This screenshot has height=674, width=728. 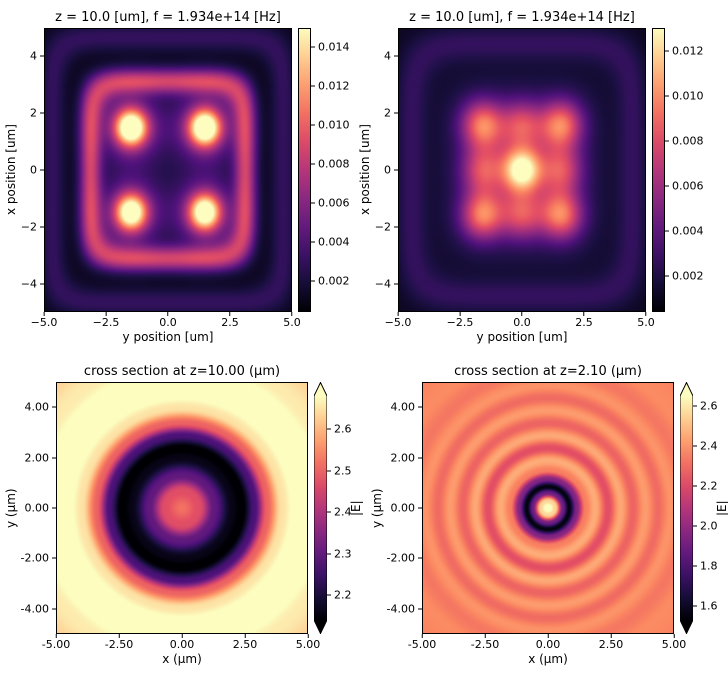 I want to click on colorbar-tick-label: 0.004, so click(x=330, y=241).